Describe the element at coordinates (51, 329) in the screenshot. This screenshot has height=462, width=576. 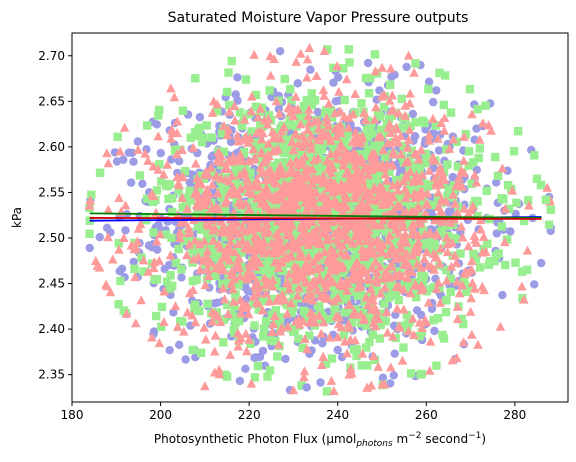
I see `y-tick-label: 2.40` at that location.